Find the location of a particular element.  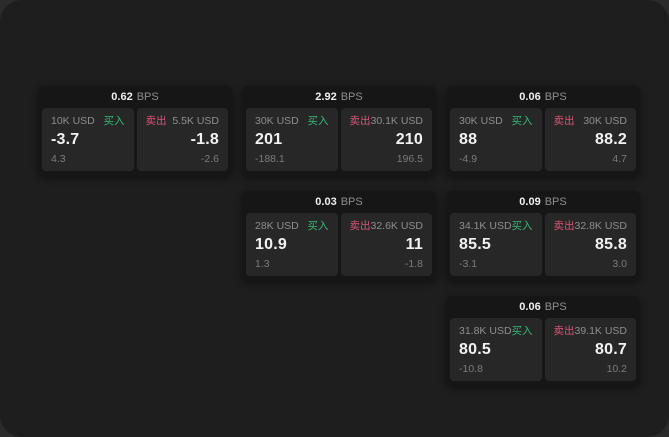

buy-notional-label: 34.1K USD is located at coordinates (485, 226).